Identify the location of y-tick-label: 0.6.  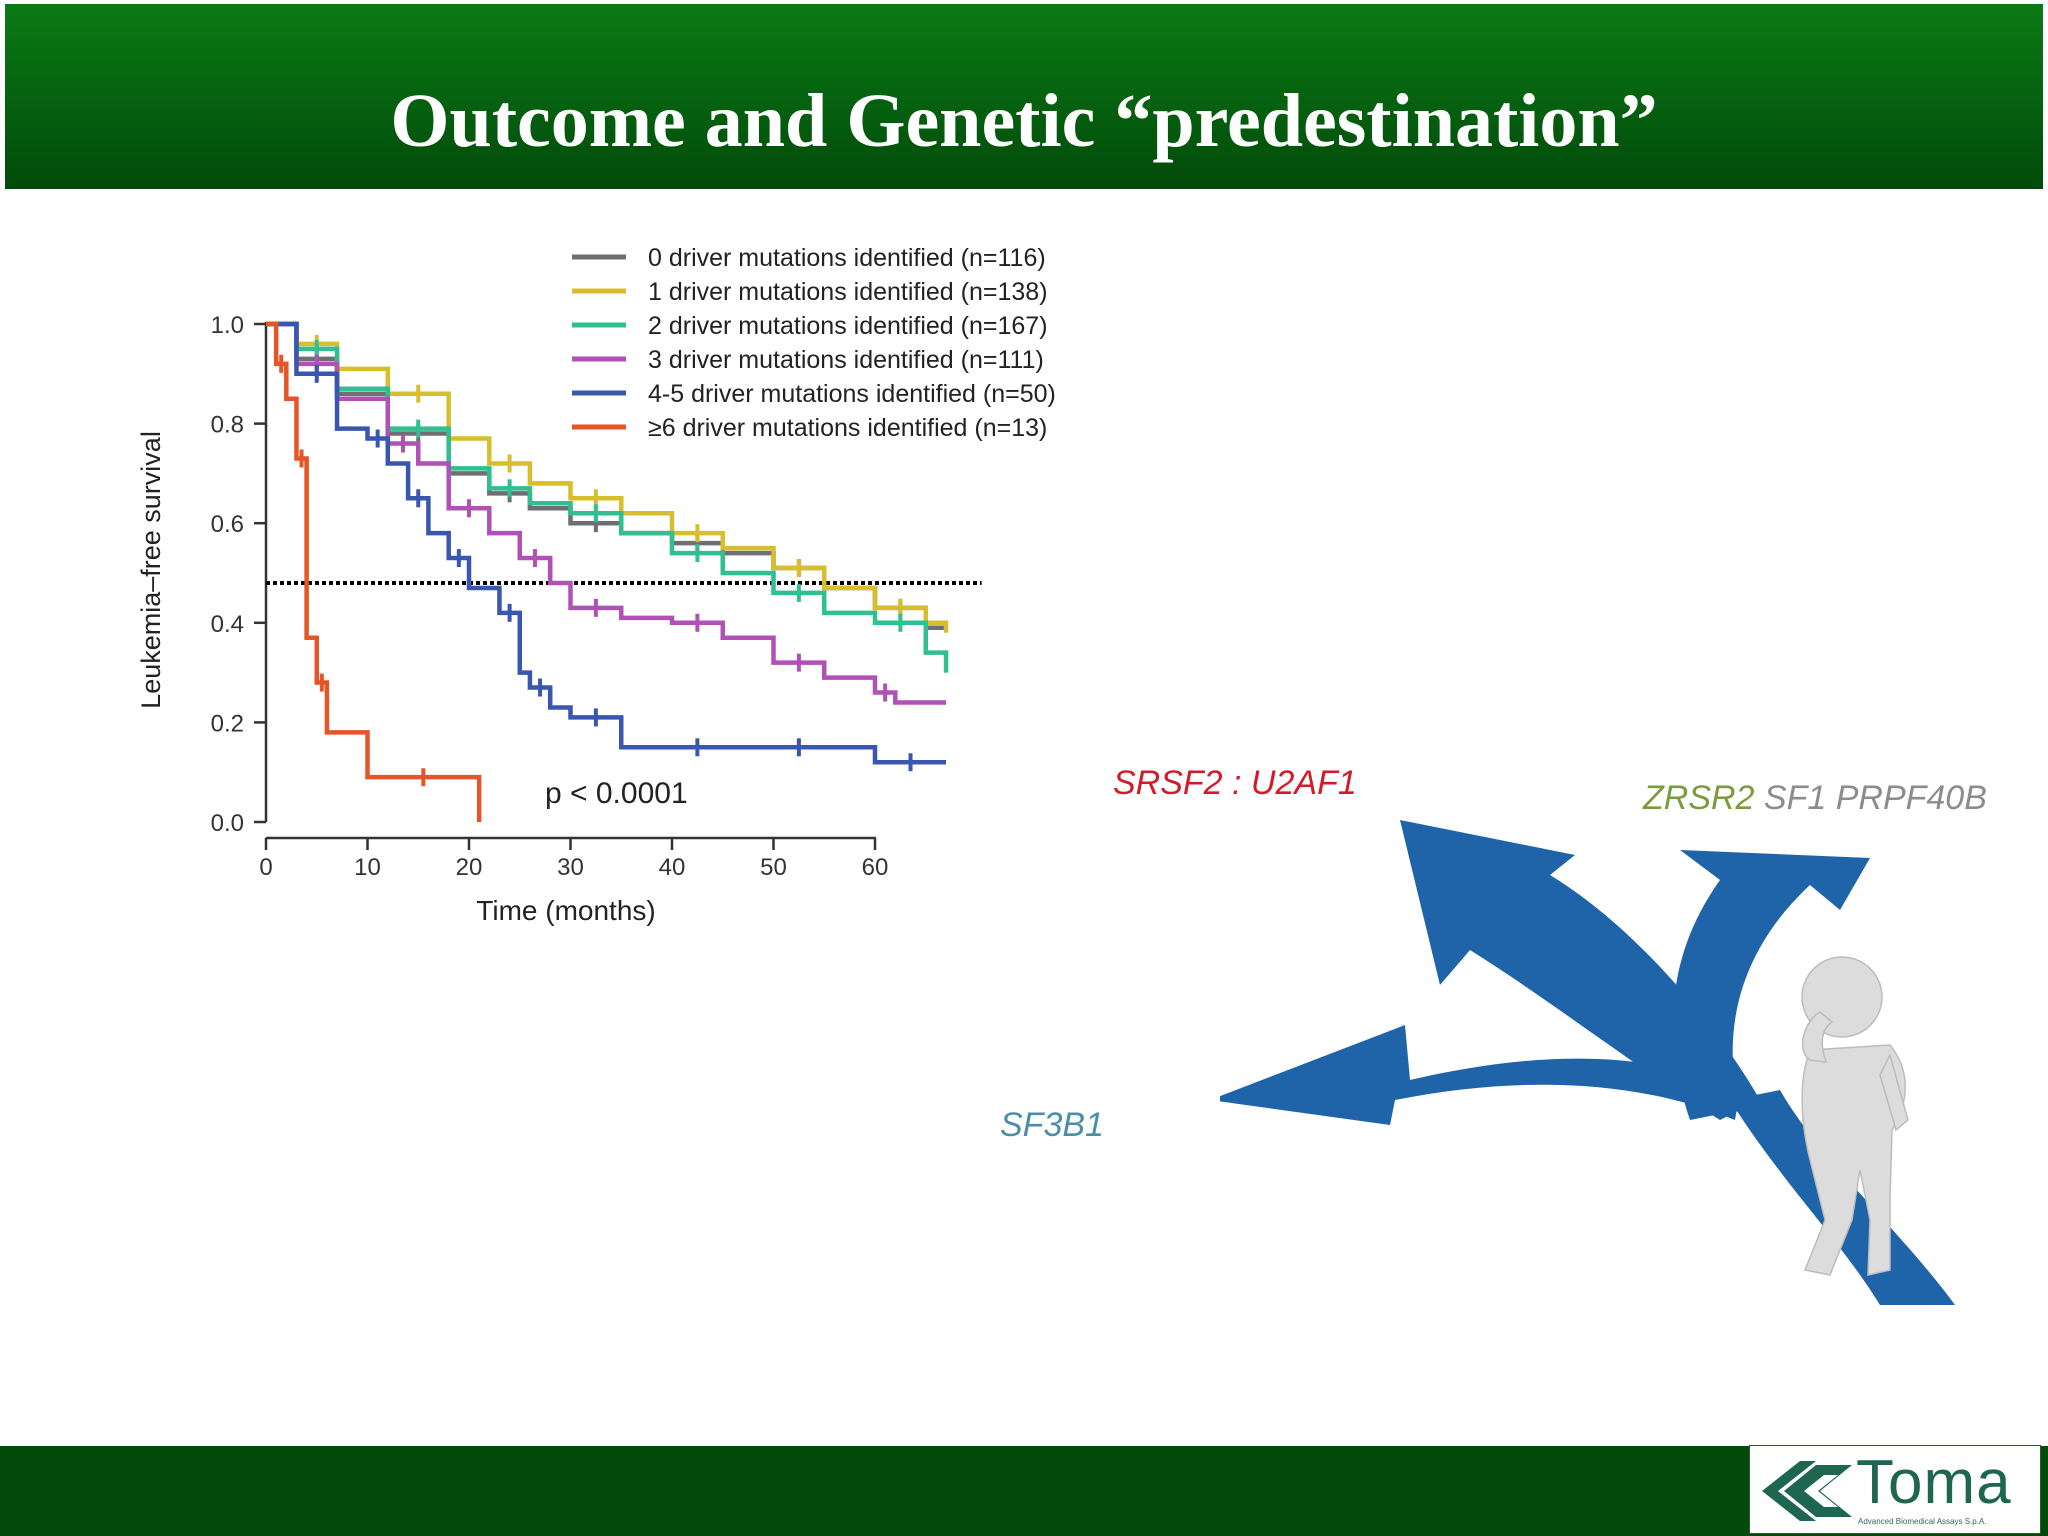
(227, 524).